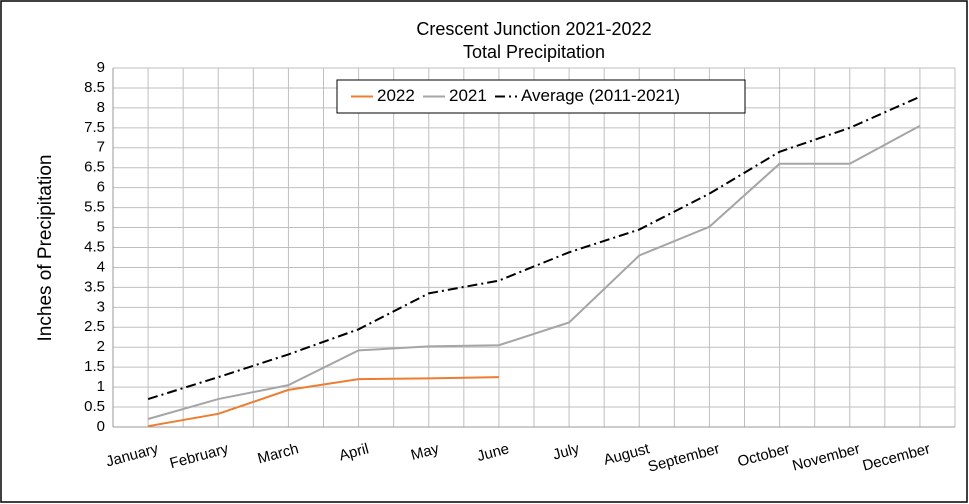 The image size is (969, 504). Describe the element at coordinates (94, 406) in the screenshot. I see `y-tick-label: 0.5` at that location.